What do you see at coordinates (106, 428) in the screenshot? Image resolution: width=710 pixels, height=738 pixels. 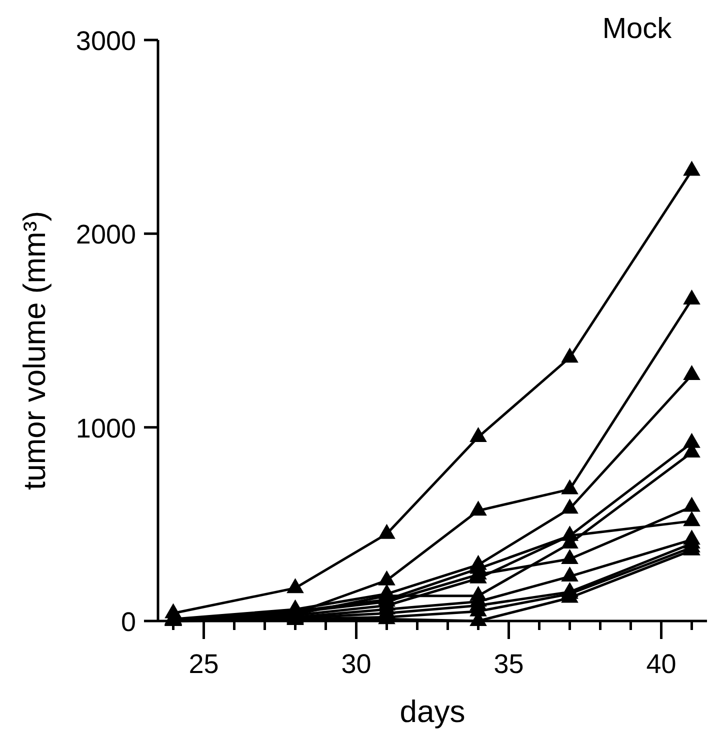 I see `y-tick-label: 1000` at bounding box center [106, 428].